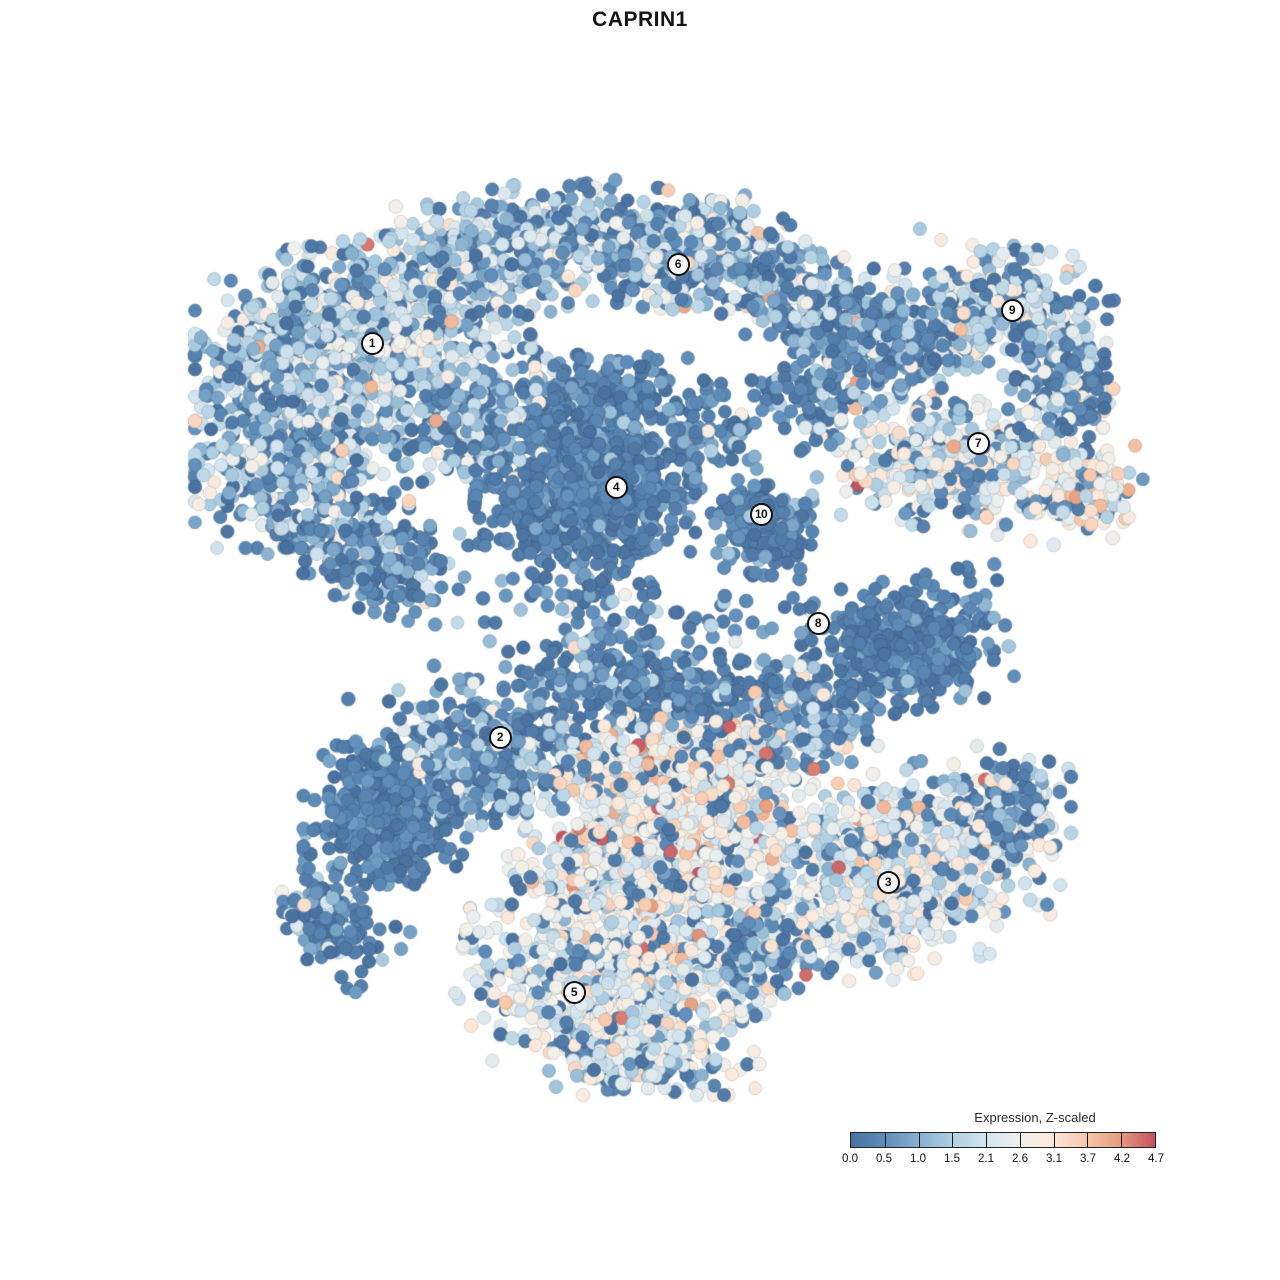 This screenshot has height=1280, width=1280. Describe the element at coordinates (616, 487) in the screenshot. I see `cluster-label-4: 4` at that location.